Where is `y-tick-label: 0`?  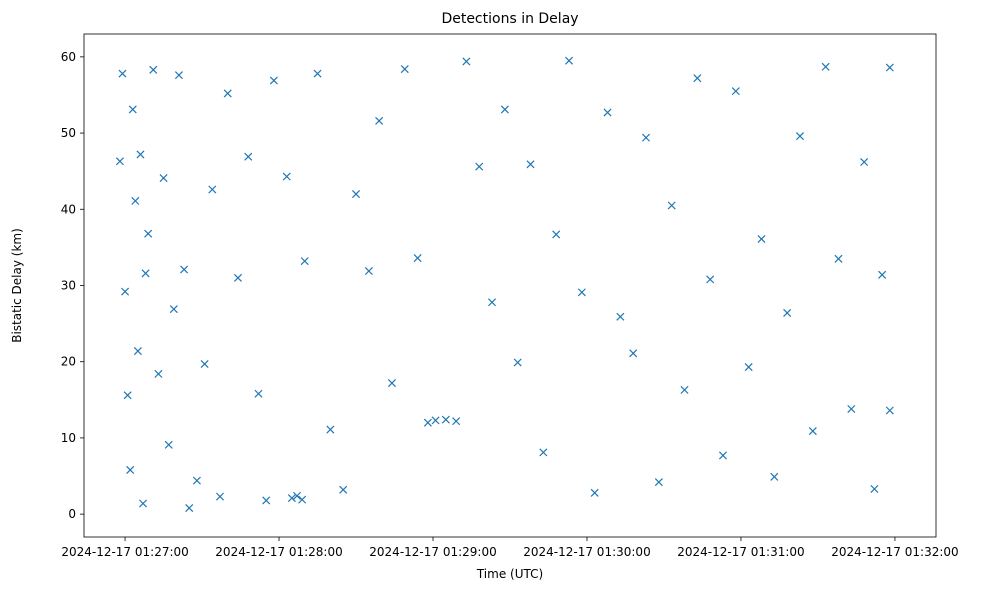 y-tick-label: 0 is located at coordinates (72, 514).